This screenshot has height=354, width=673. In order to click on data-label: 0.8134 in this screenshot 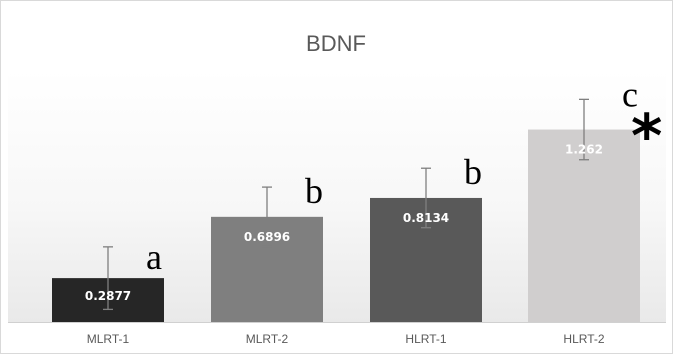, I will do `click(426, 218)`.